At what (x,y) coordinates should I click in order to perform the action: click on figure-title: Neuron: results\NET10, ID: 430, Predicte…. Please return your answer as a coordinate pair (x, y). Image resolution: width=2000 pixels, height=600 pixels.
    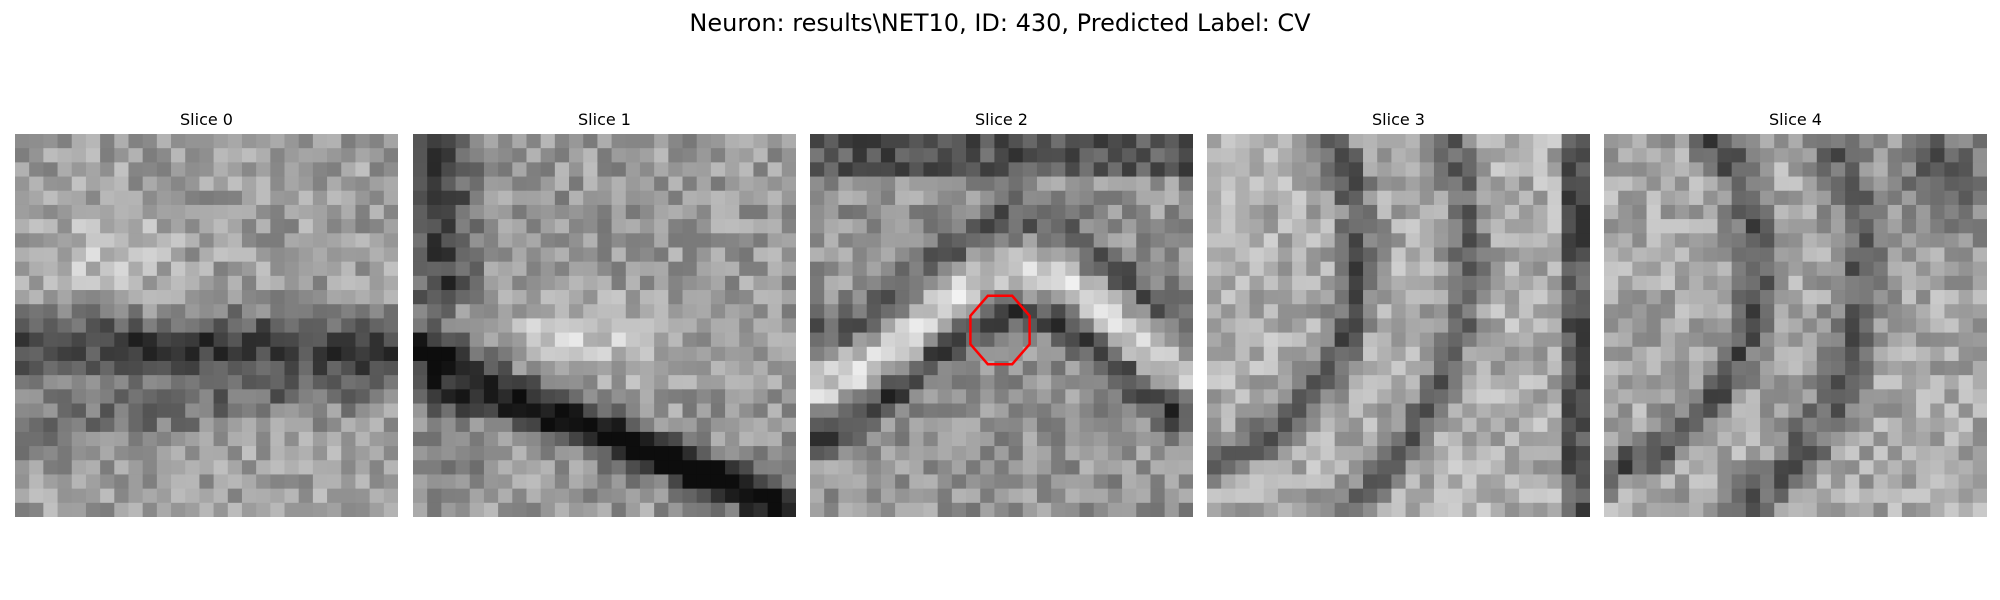
    Looking at the image, I should click on (1000, 23).